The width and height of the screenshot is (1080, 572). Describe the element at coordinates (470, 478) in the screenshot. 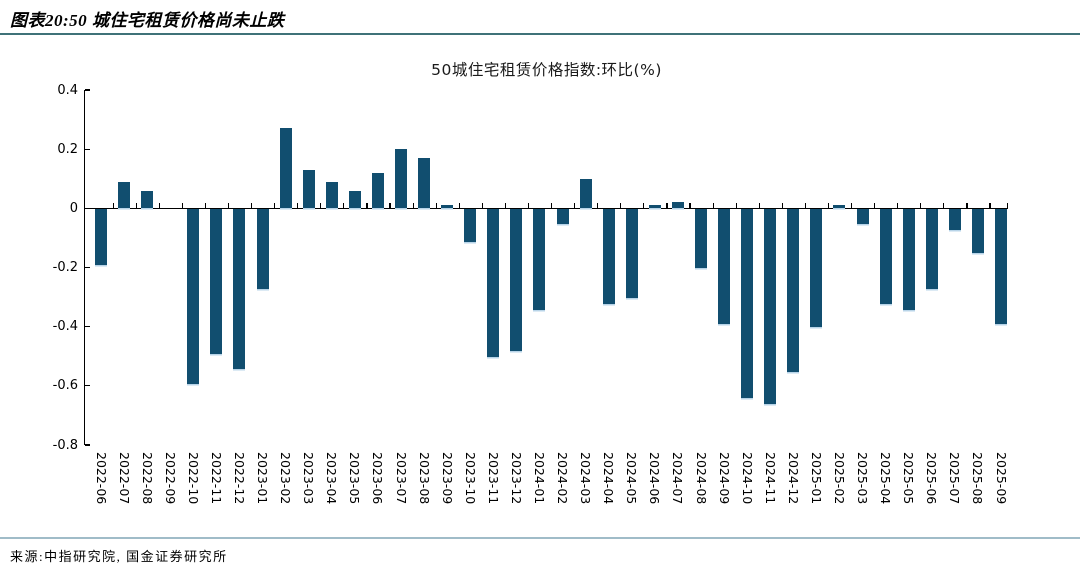

I see `x-category-label: 2023-10` at that location.